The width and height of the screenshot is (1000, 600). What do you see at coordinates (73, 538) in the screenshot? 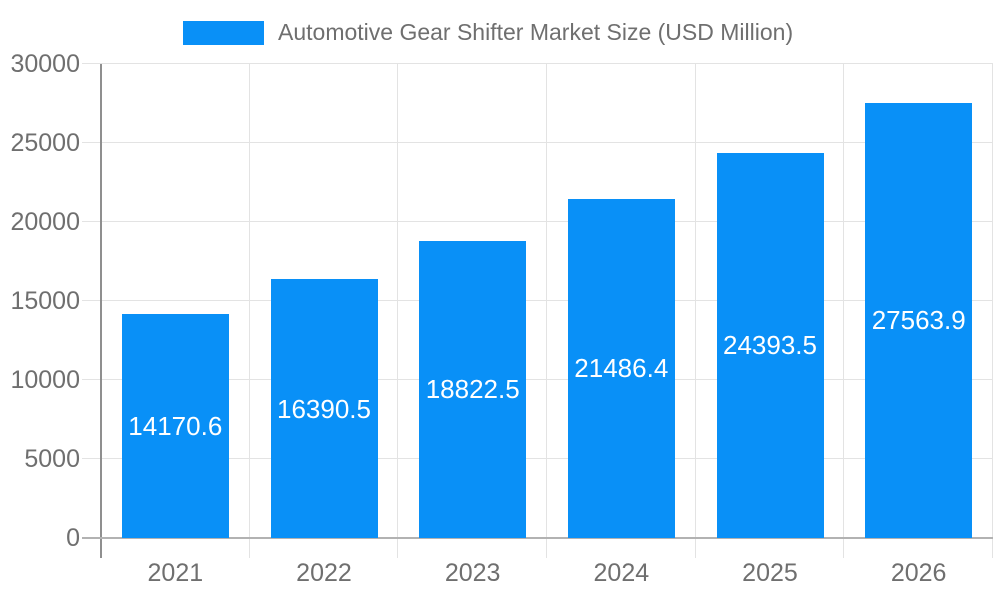
I see `y-tick-label-0: 0` at bounding box center [73, 538].